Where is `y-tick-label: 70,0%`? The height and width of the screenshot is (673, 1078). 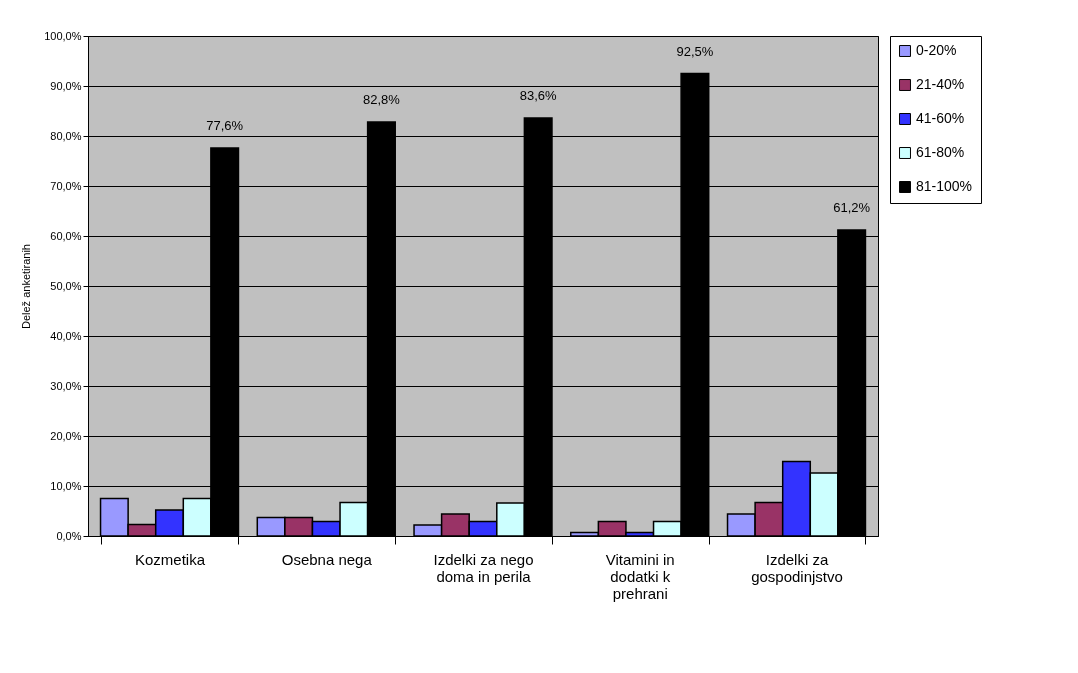 y-tick-label: 70,0% is located at coordinates (66, 185).